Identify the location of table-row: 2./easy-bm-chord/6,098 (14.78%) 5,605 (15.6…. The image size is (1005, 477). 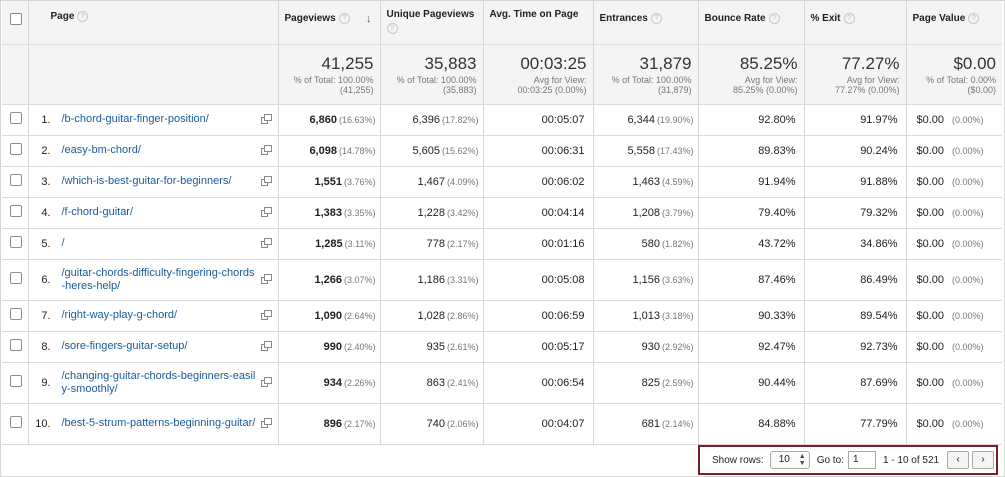
(502, 151).